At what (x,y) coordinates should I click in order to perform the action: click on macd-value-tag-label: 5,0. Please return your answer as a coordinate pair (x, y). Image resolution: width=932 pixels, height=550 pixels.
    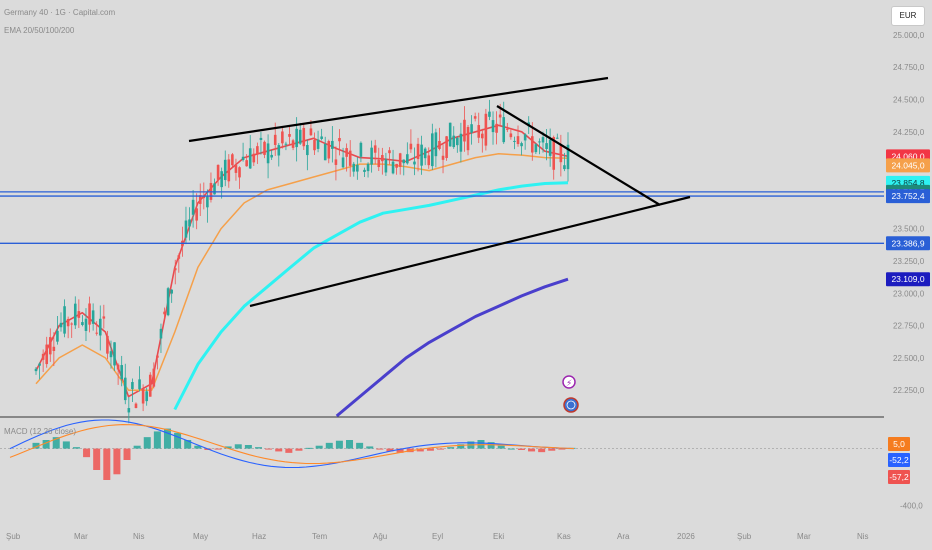
    Looking at the image, I should click on (899, 444).